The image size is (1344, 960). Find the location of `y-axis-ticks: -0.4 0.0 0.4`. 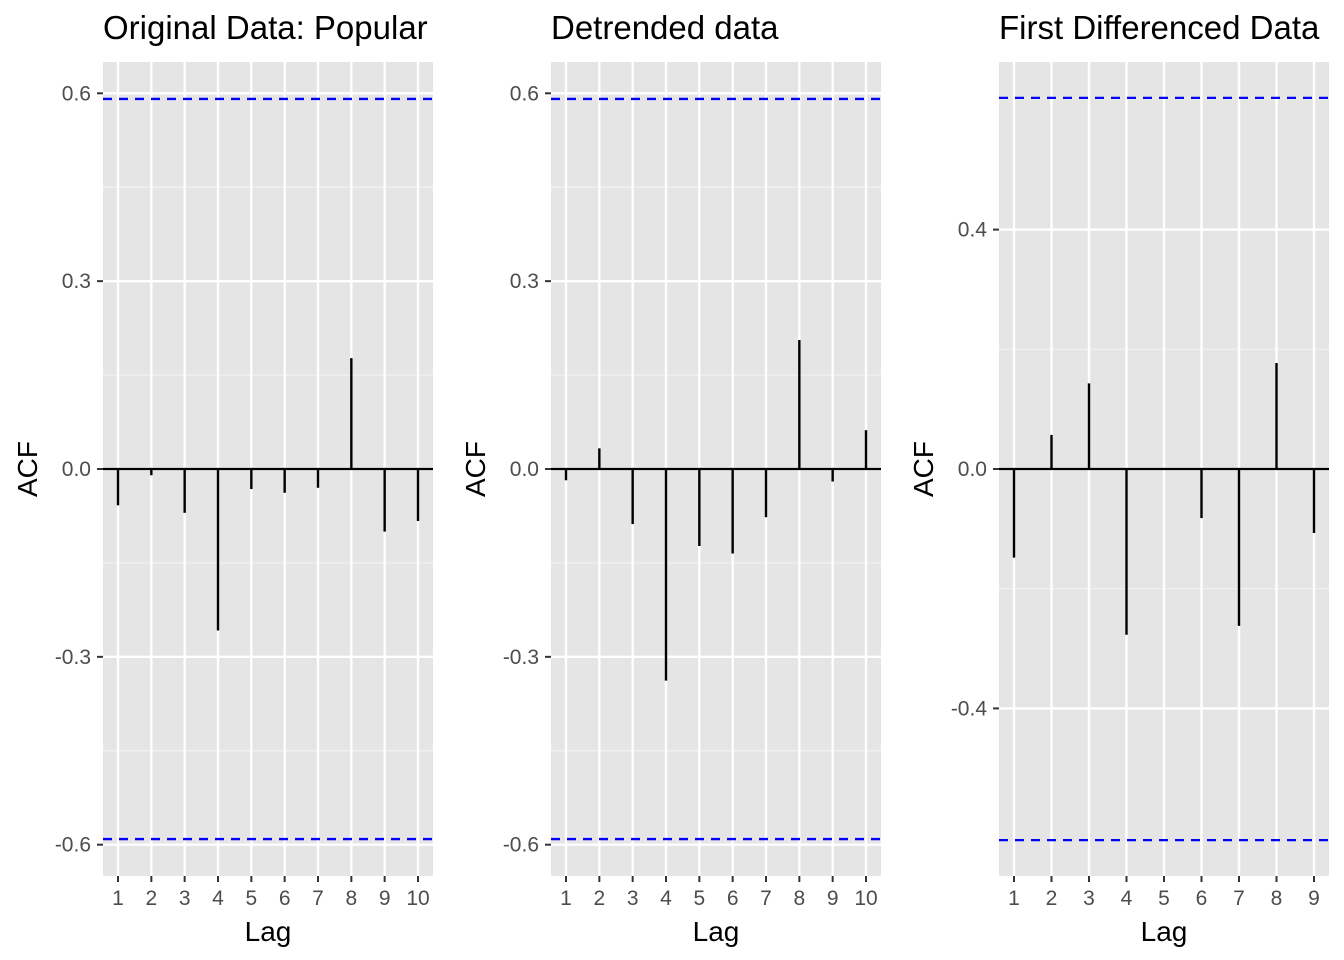

y-axis-ticks: -0.4 0.0 0.4 is located at coordinates (975, 469).